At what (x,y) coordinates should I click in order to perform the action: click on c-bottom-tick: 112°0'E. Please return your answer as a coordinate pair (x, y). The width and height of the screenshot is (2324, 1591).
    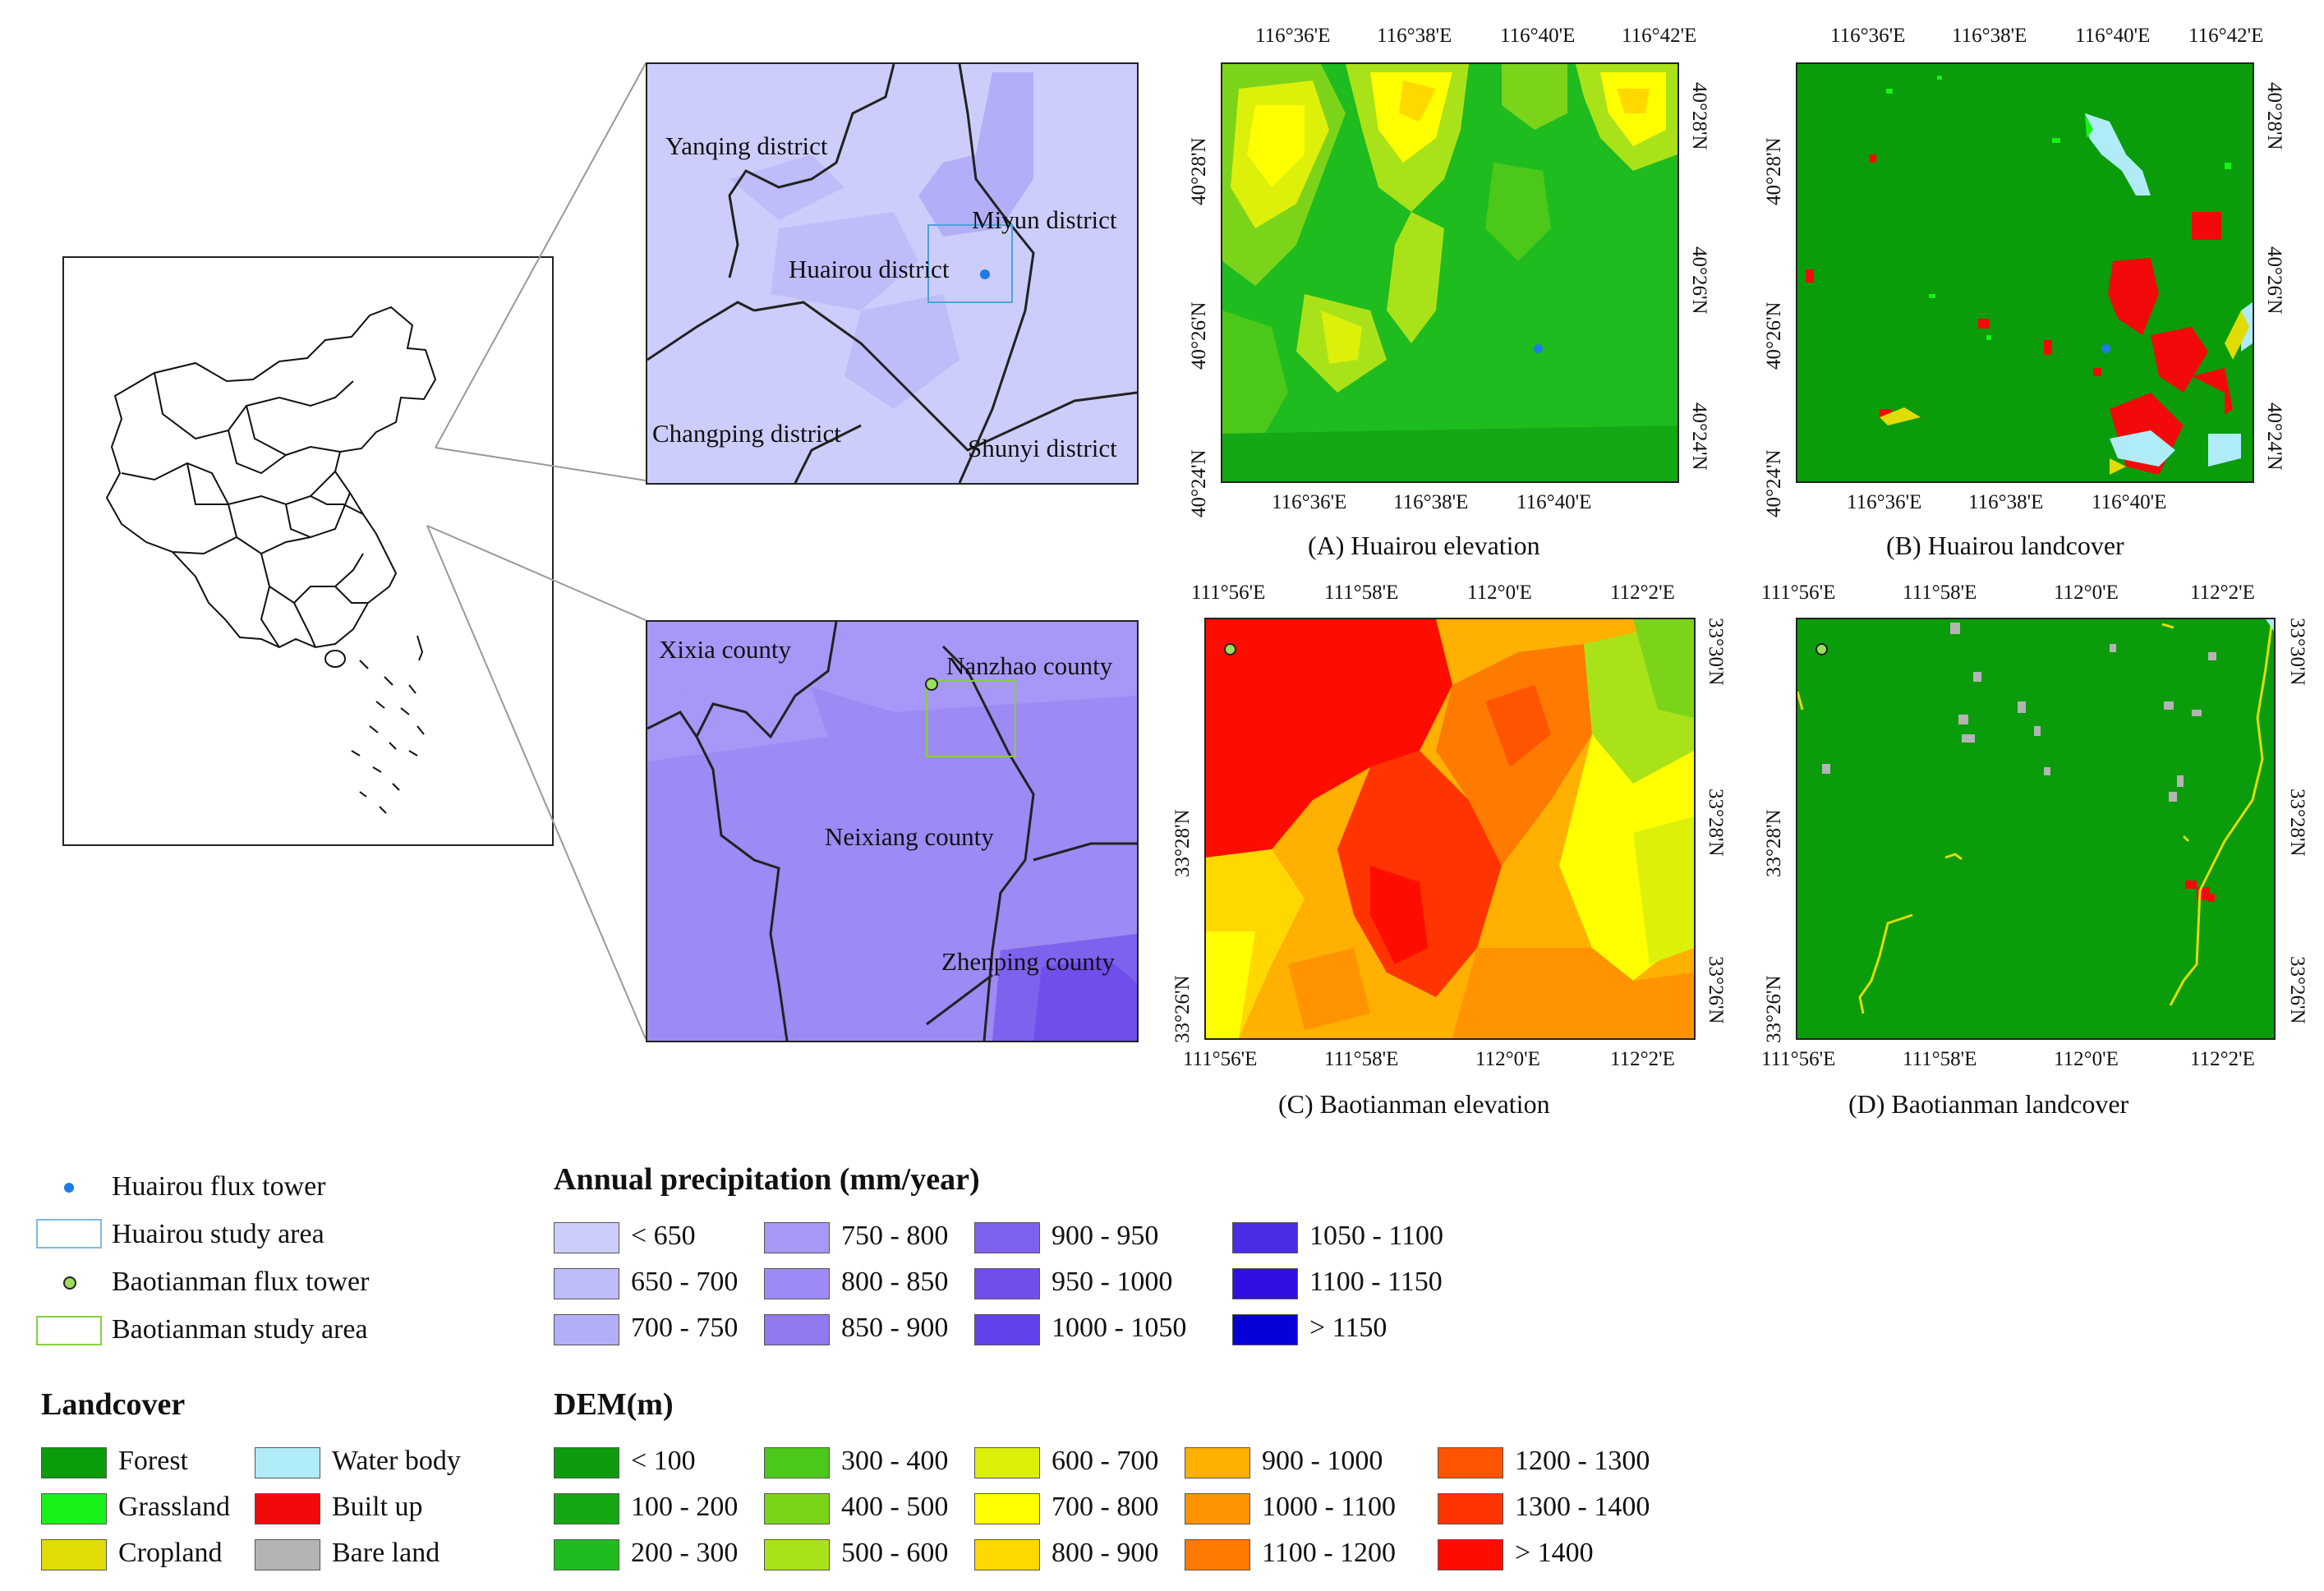
    Looking at the image, I should click on (1507, 1059).